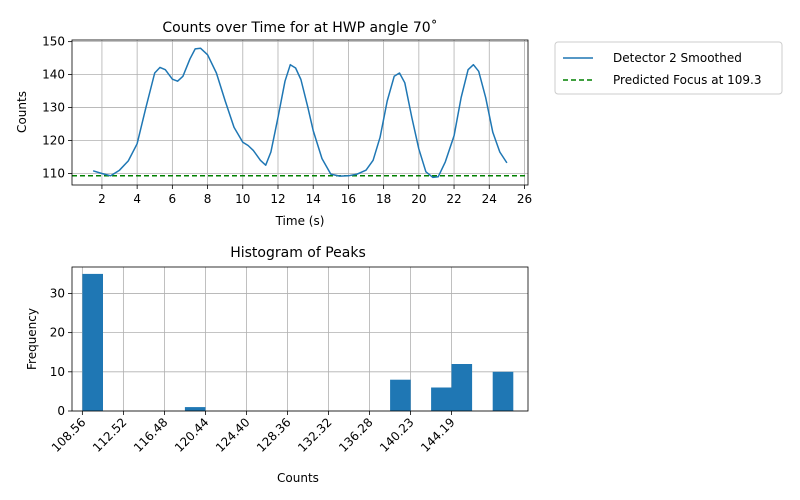 This screenshot has height=500, width=800. What do you see at coordinates (298, 478) in the screenshot?
I see `bottom-x-axis-label: Counts` at bounding box center [298, 478].